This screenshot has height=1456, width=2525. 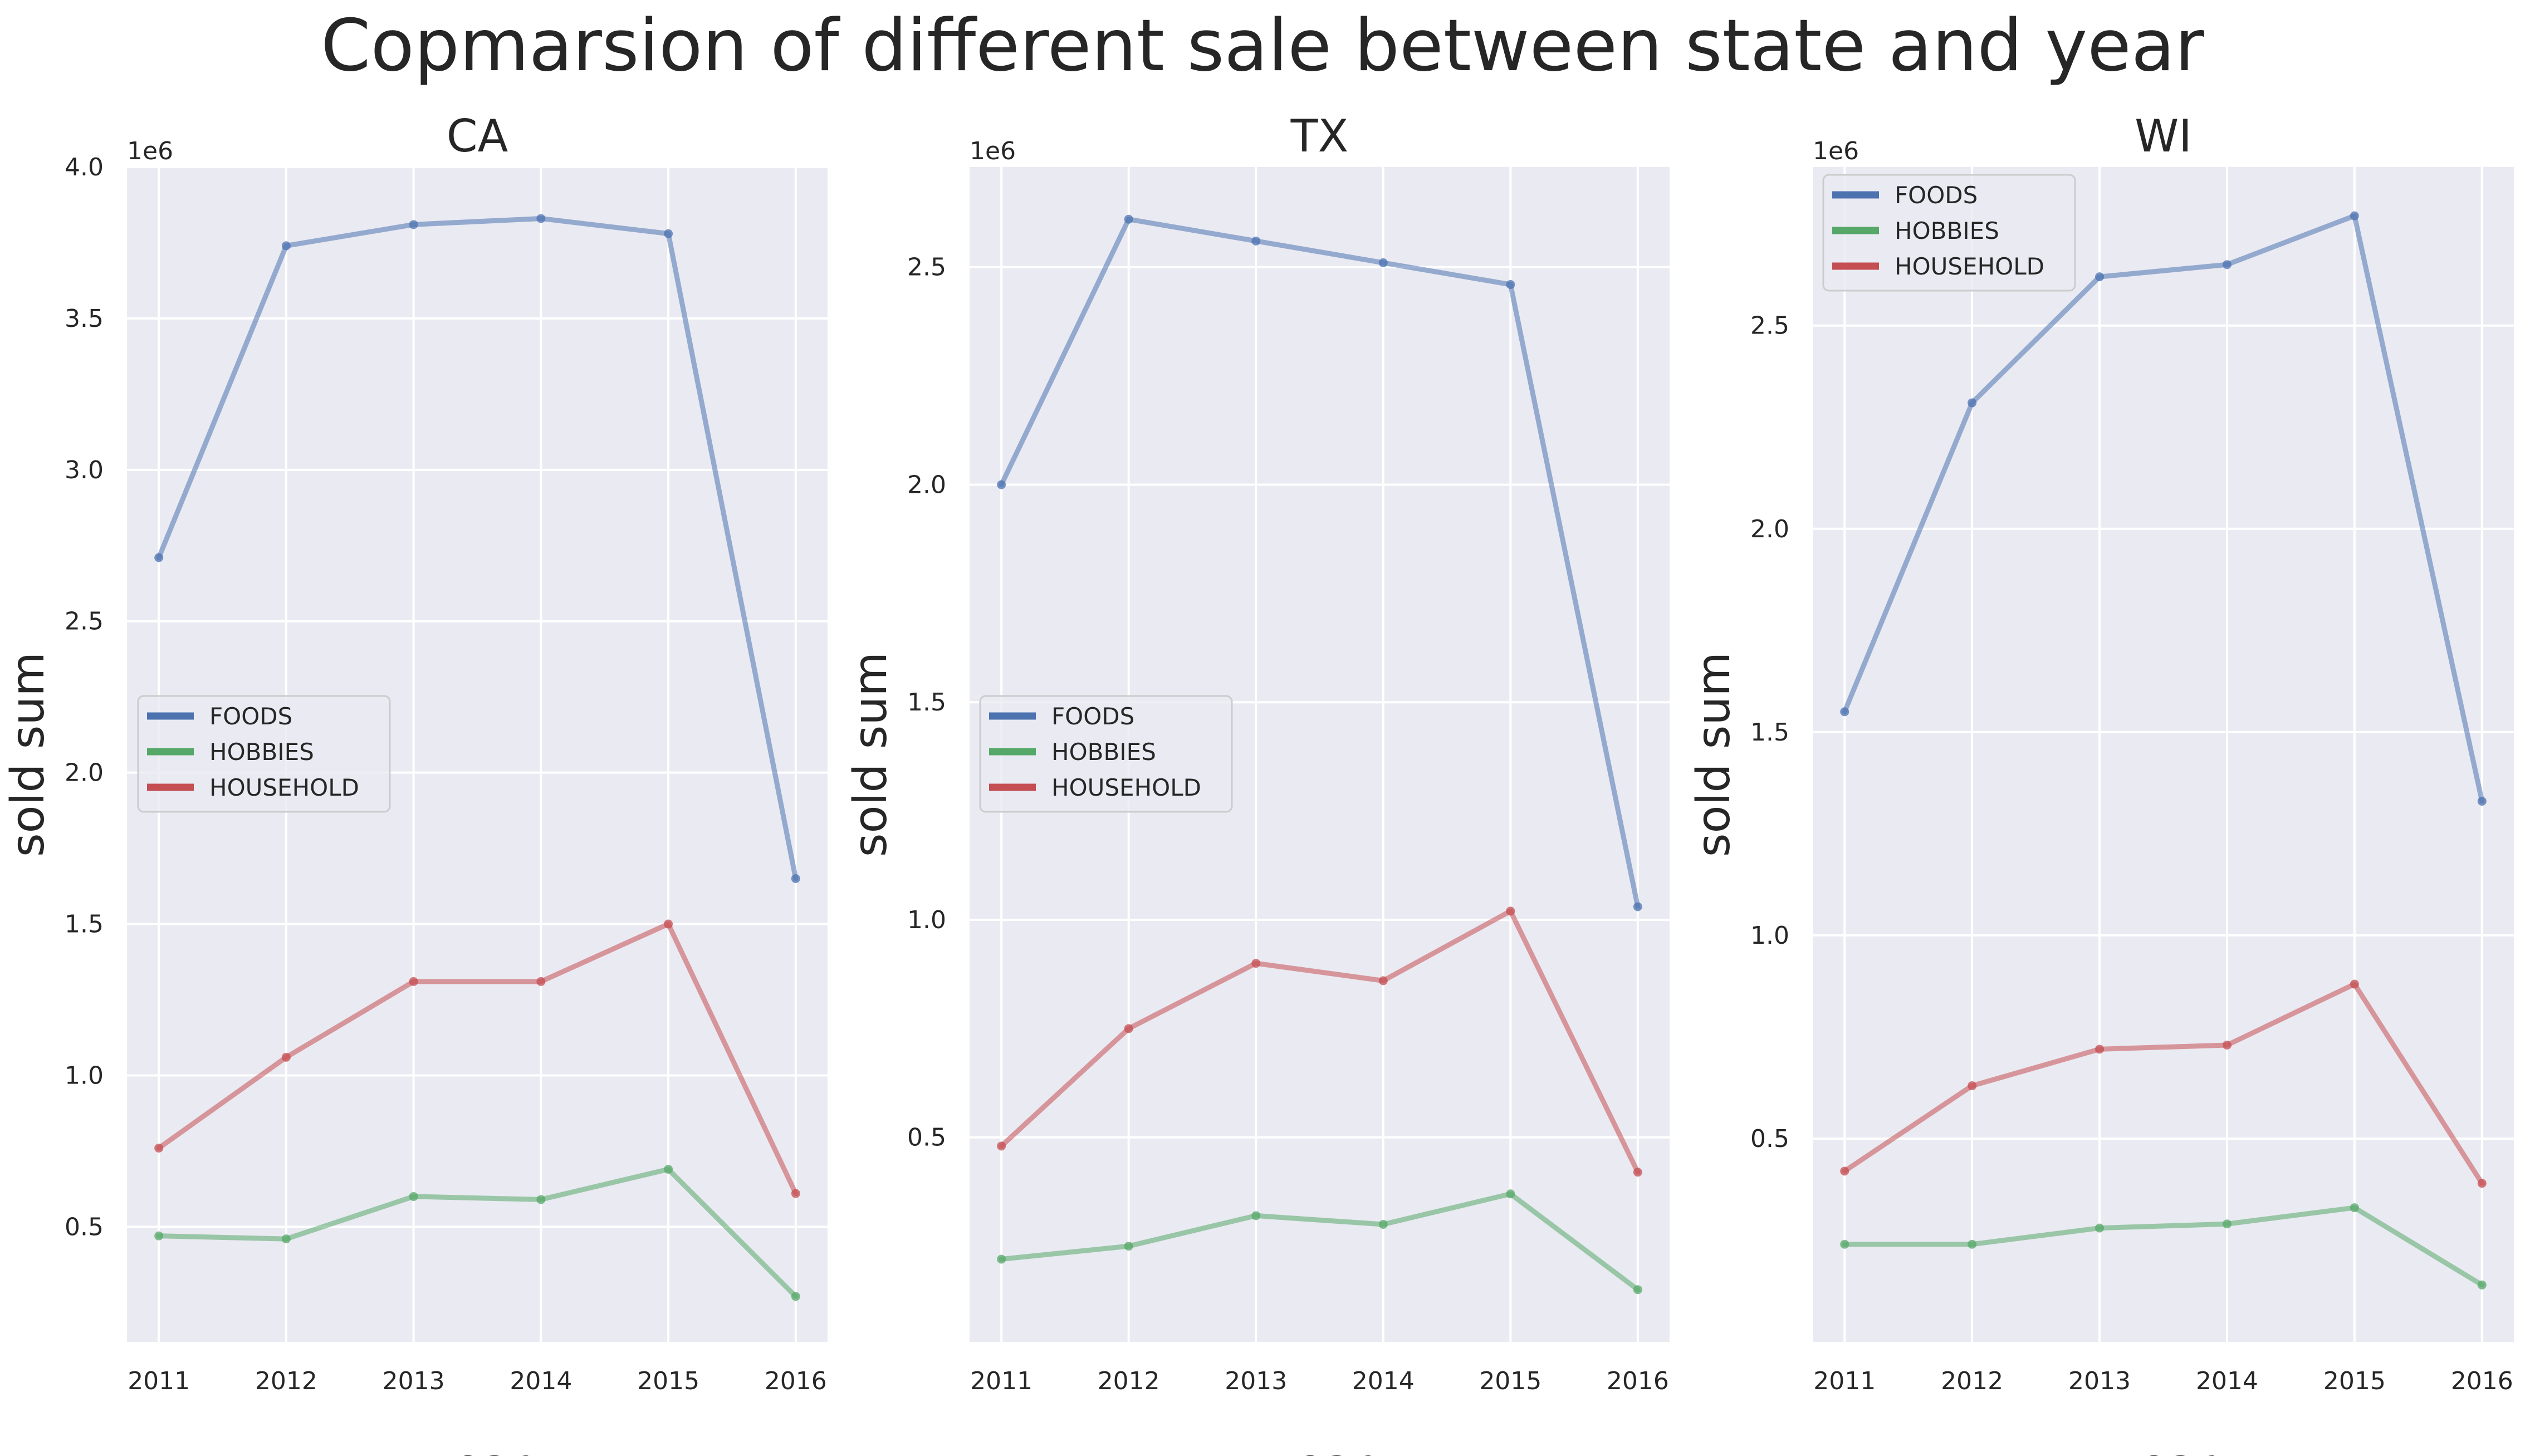 What do you see at coordinates (1511, 1381) in the screenshot?
I see `x-tick-label: 2015` at bounding box center [1511, 1381].